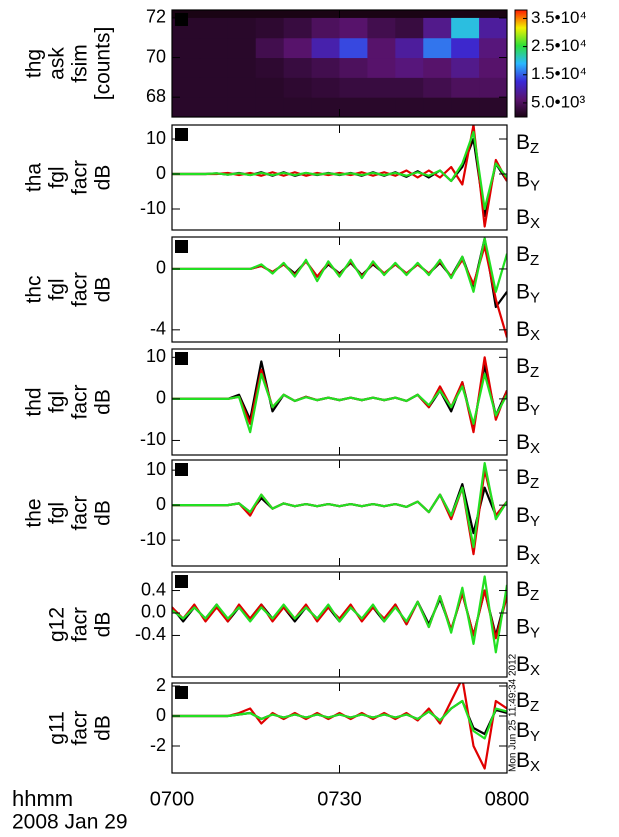 This screenshot has width=619, height=837. What do you see at coordinates (153, 439) in the screenshot?
I see `y-tick-label: -10` at bounding box center [153, 439].